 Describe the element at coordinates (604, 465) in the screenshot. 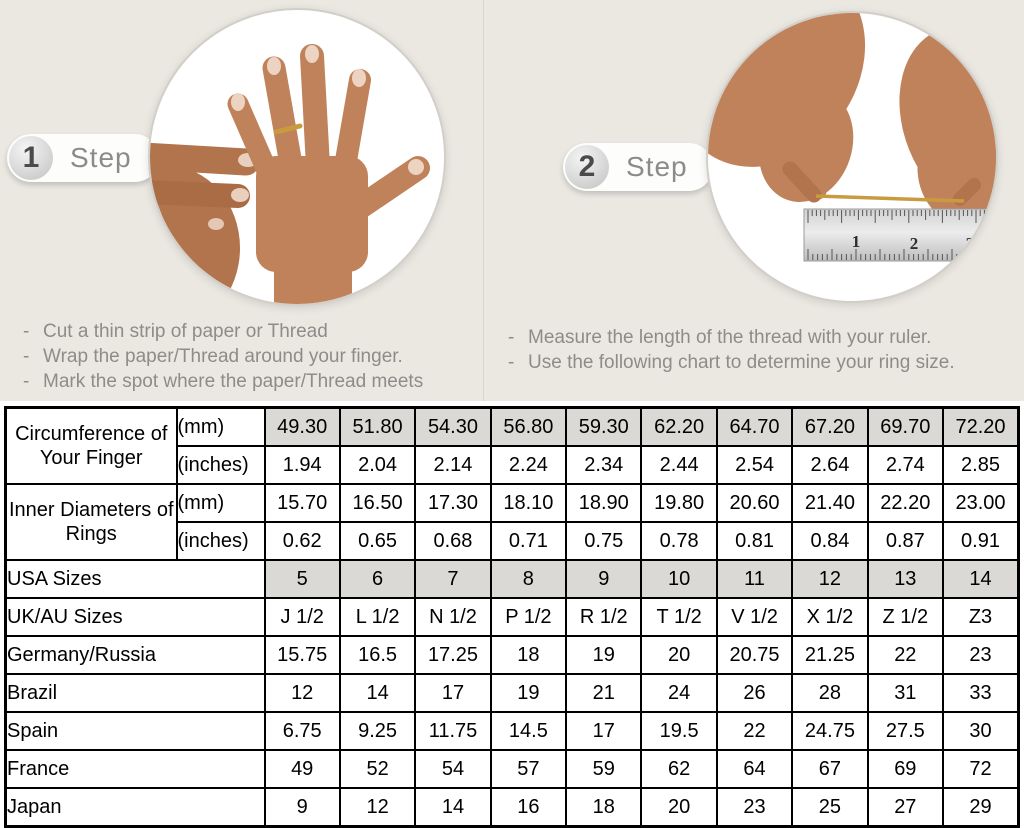

I see `size-value-cell: 2.34` at that location.